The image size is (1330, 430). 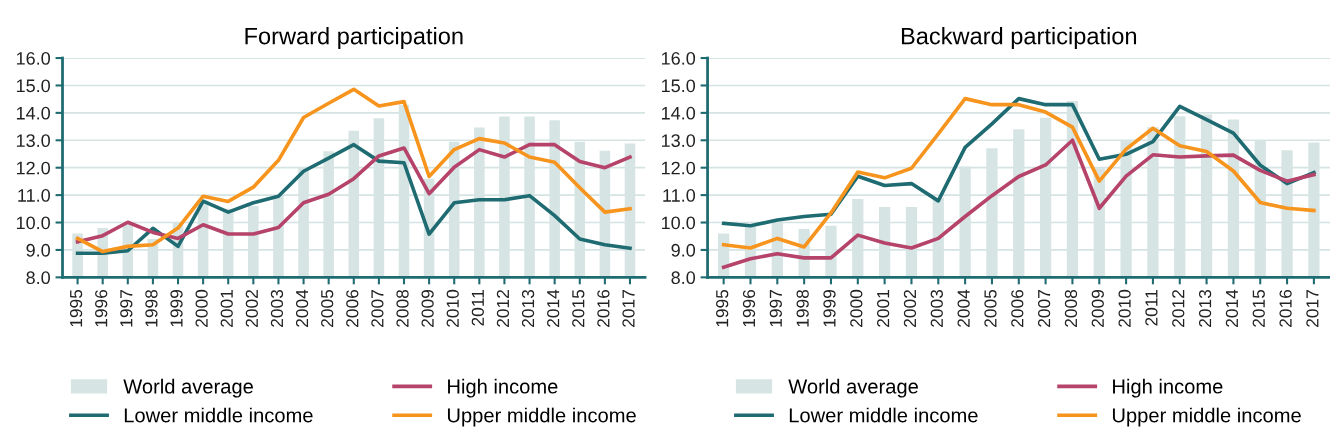 What do you see at coordinates (1018, 204) in the screenshot?
I see `line-series` at bounding box center [1018, 204].